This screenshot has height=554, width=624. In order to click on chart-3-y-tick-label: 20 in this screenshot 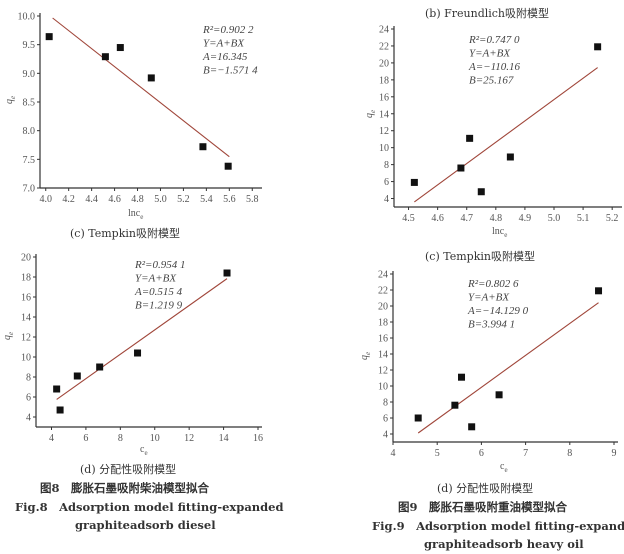, I will do `click(26, 258)`.